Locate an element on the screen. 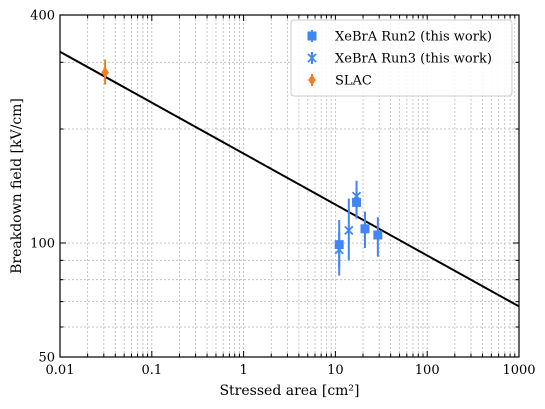  legend-marker-diamond is located at coordinates (312, 80).